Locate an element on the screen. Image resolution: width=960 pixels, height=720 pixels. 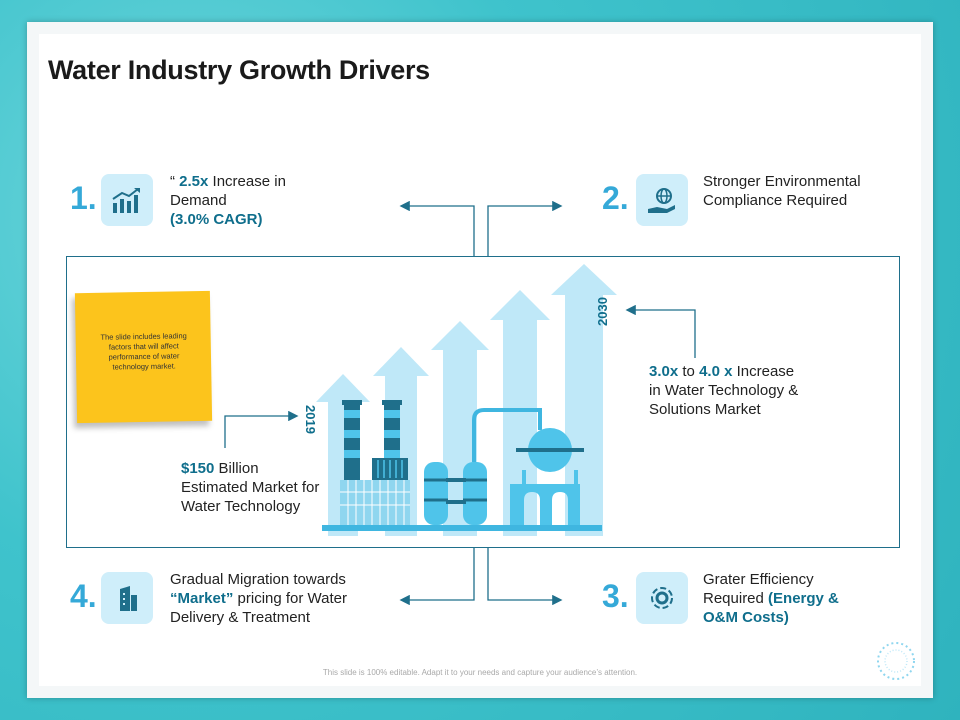
driver-2-number: 2. is located at coordinates (615, 198).